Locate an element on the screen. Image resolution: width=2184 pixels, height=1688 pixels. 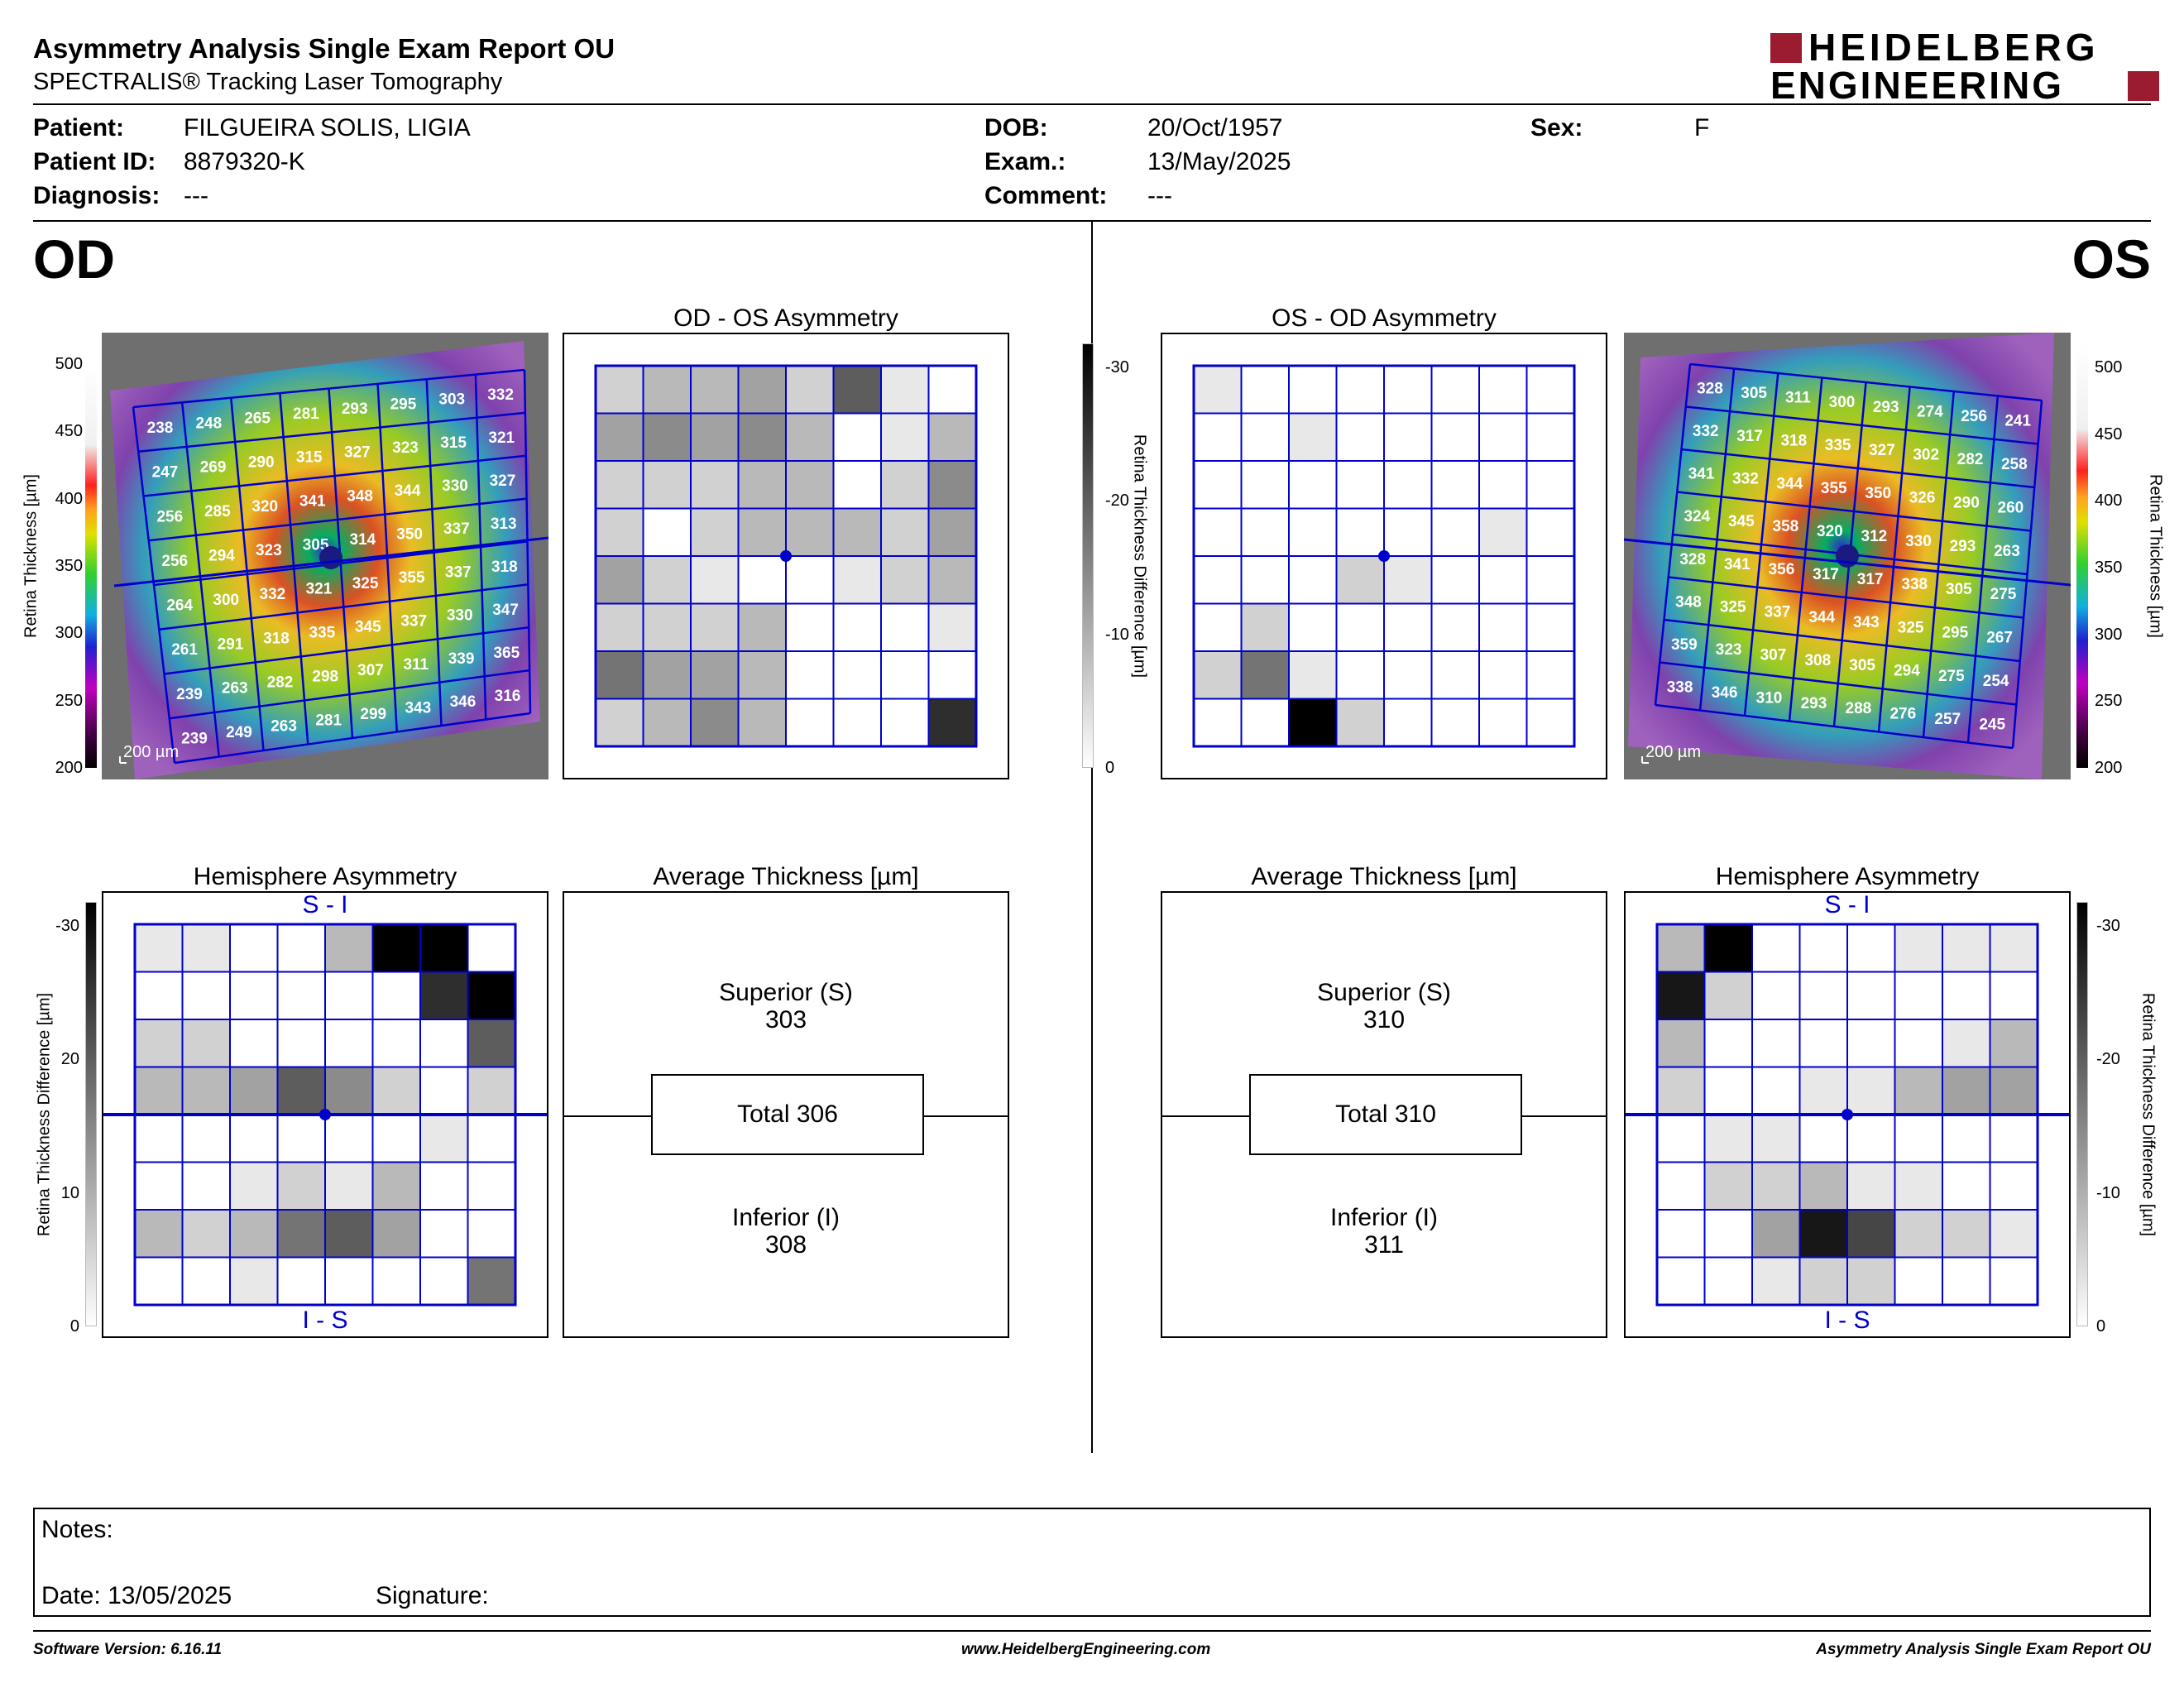
od-thick-value-r2-c5: 327 is located at coordinates (357, 453).